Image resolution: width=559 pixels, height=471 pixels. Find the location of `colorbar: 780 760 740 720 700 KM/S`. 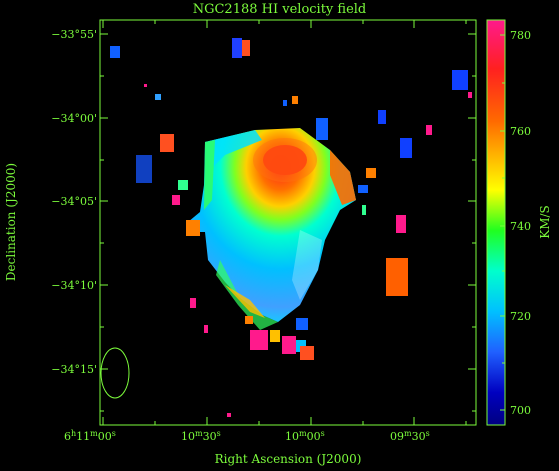

colorbar: 780 760 740 720 700 KM/S is located at coordinates (519, 222).